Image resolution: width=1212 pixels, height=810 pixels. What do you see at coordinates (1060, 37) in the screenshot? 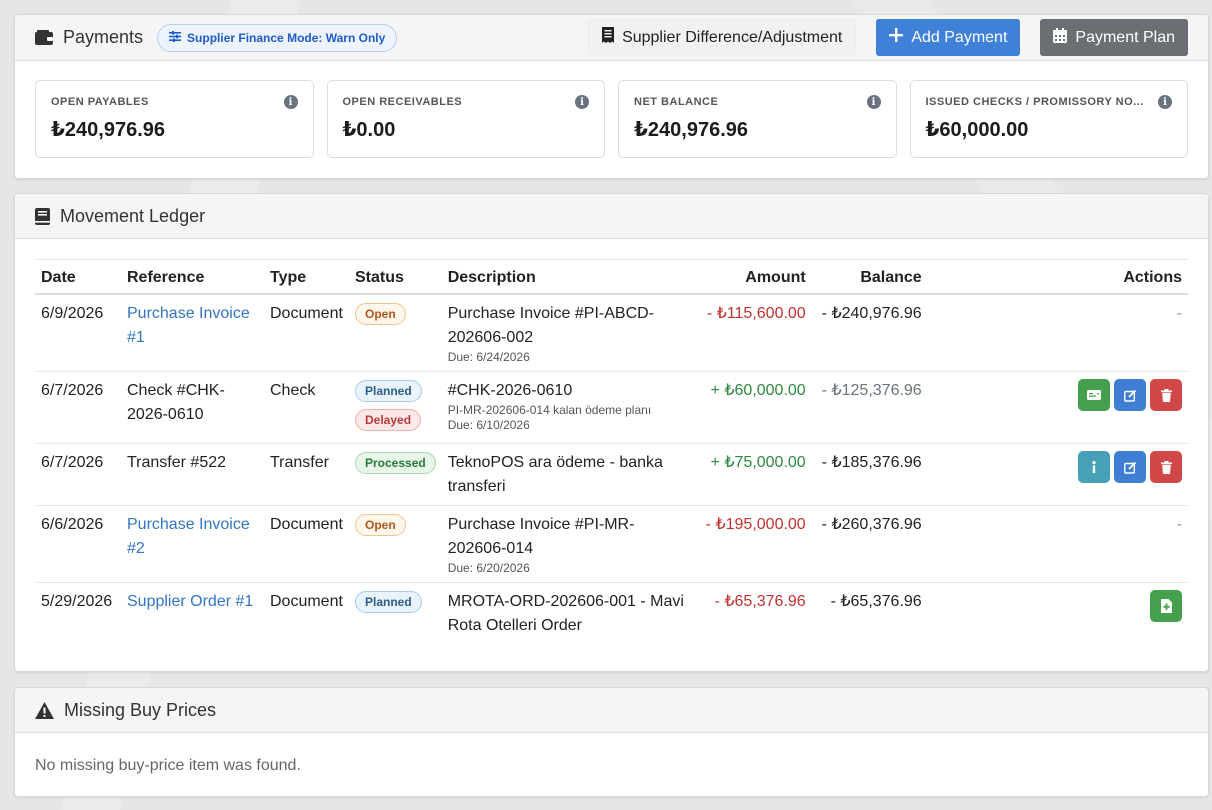
I see `calendar-icon` at bounding box center [1060, 37].